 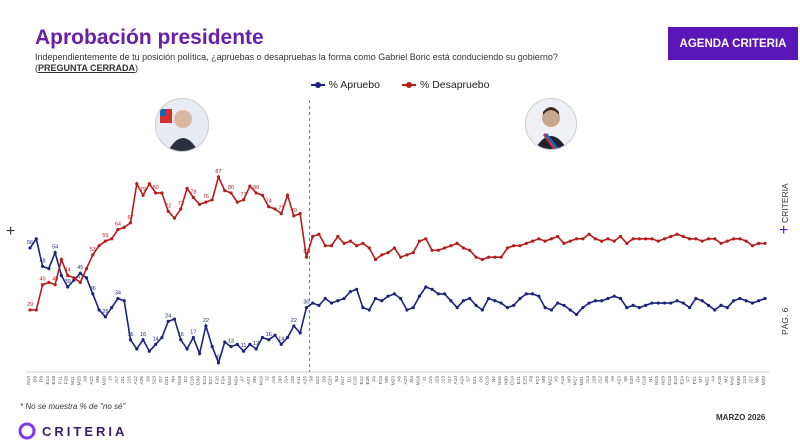 What do you see at coordinates (733, 43) in the screenshot?
I see `agenda-criteria-button: AGENDA CRITERIA` at bounding box center [733, 43].